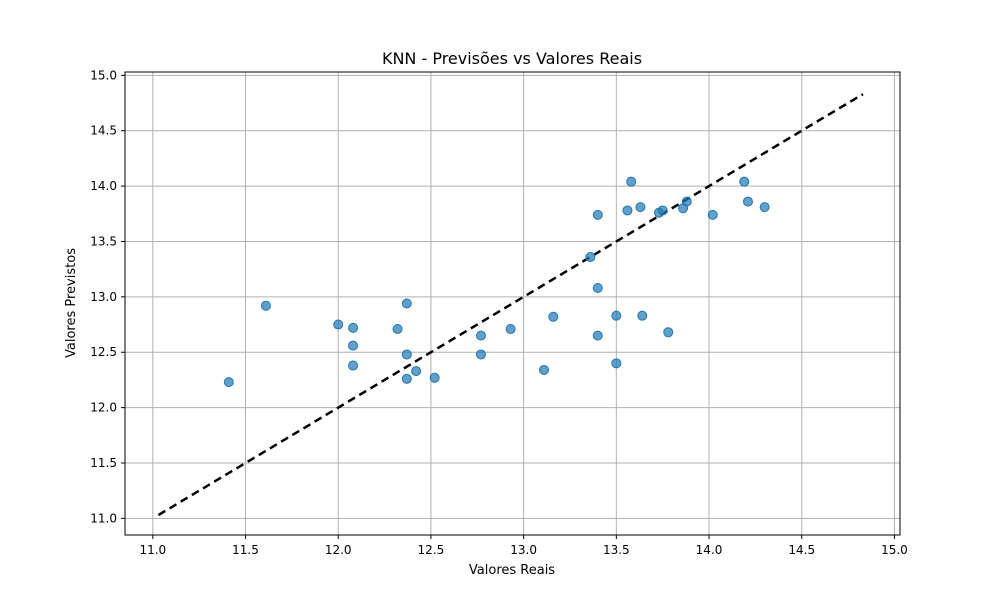 This screenshot has height=600, width=1000. Describe the element at coordinates (801, 550) in the screenshot. I see `x-tick-label: 14.5` at that location.